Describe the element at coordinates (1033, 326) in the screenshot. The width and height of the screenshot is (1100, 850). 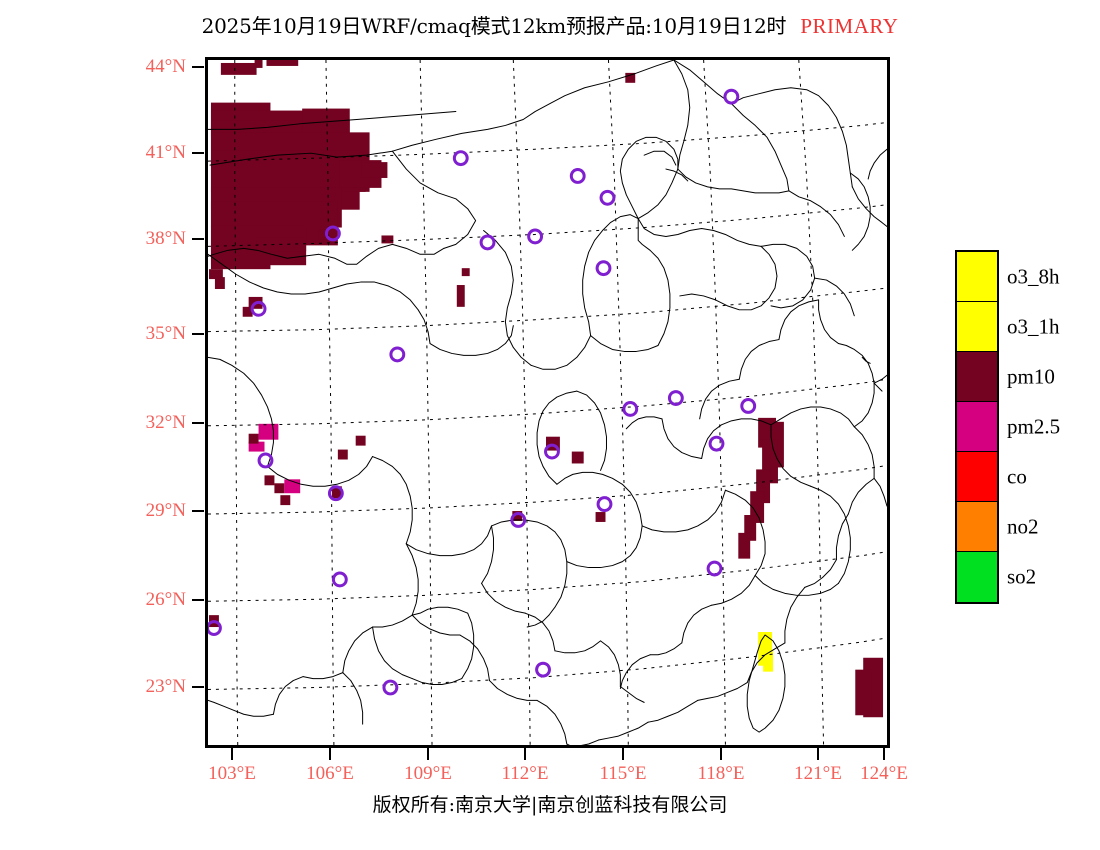
I see `legend-label: o3_1h` at that location.